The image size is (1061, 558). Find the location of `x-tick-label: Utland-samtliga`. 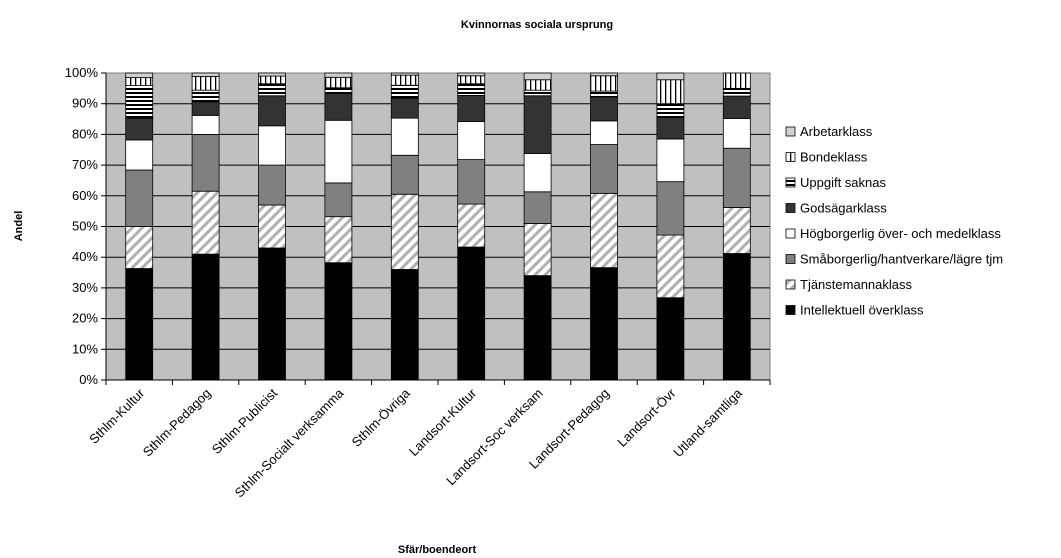

x-tick-label: Utland-samtliga is located at coordinates (707, 422).